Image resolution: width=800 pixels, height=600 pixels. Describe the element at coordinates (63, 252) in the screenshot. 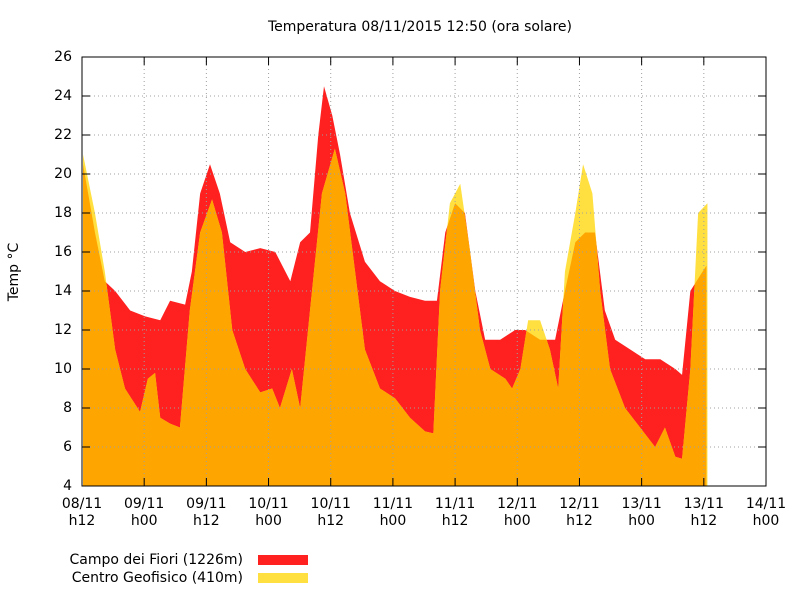

I see `y-tick-label: 16` at that location.